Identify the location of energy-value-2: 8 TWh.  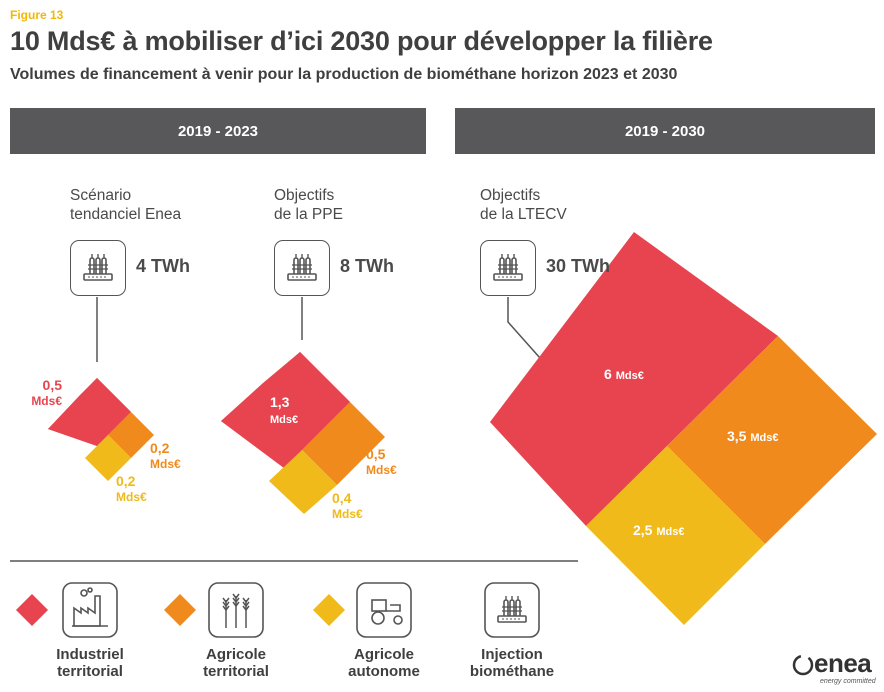
(367, 266).